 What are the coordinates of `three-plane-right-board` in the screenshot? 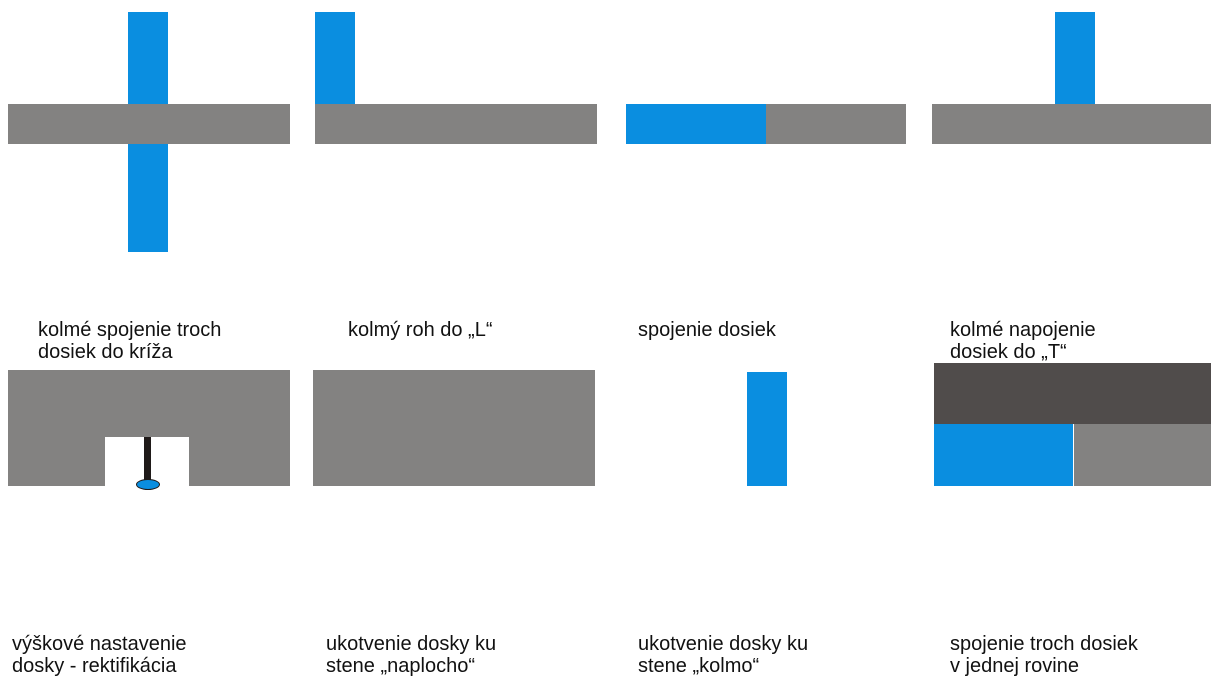 It's located at (1142, 455).